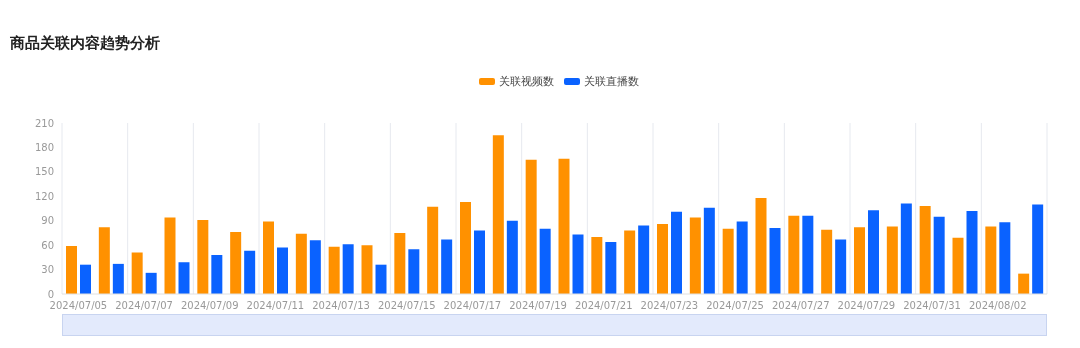 Image resolution: width=1080 pixels, height=348 pixels. What do you see at coordinates (78, 306) in the screenshot?
I see `x-tick-label: 2024/07/05` at bounding box center [78, 306].